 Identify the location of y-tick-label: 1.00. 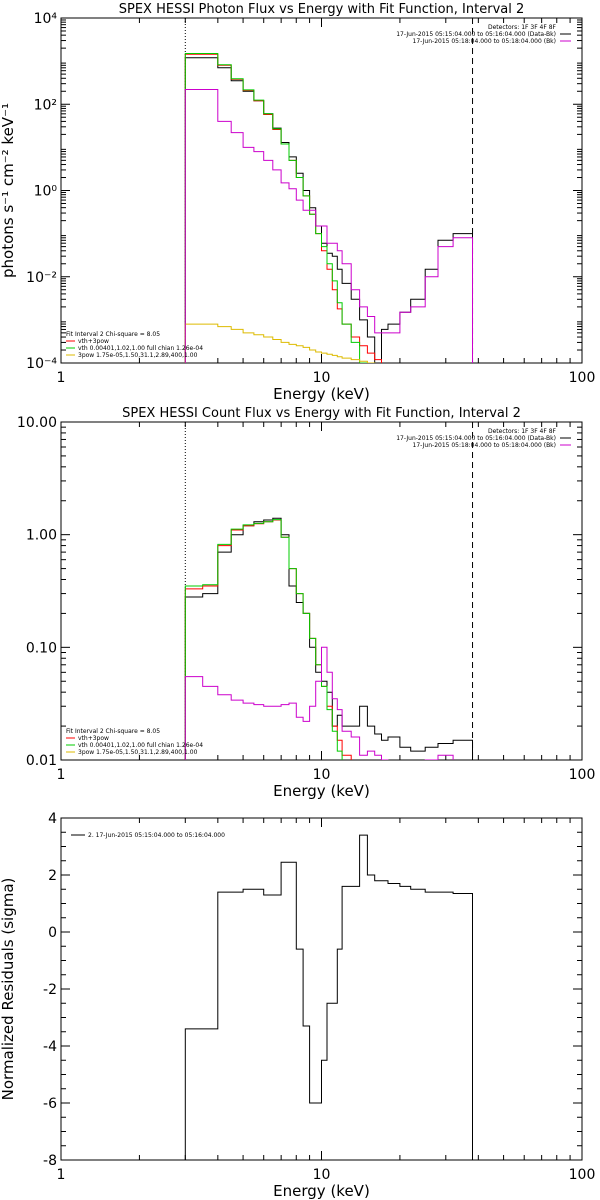
(41, 536).